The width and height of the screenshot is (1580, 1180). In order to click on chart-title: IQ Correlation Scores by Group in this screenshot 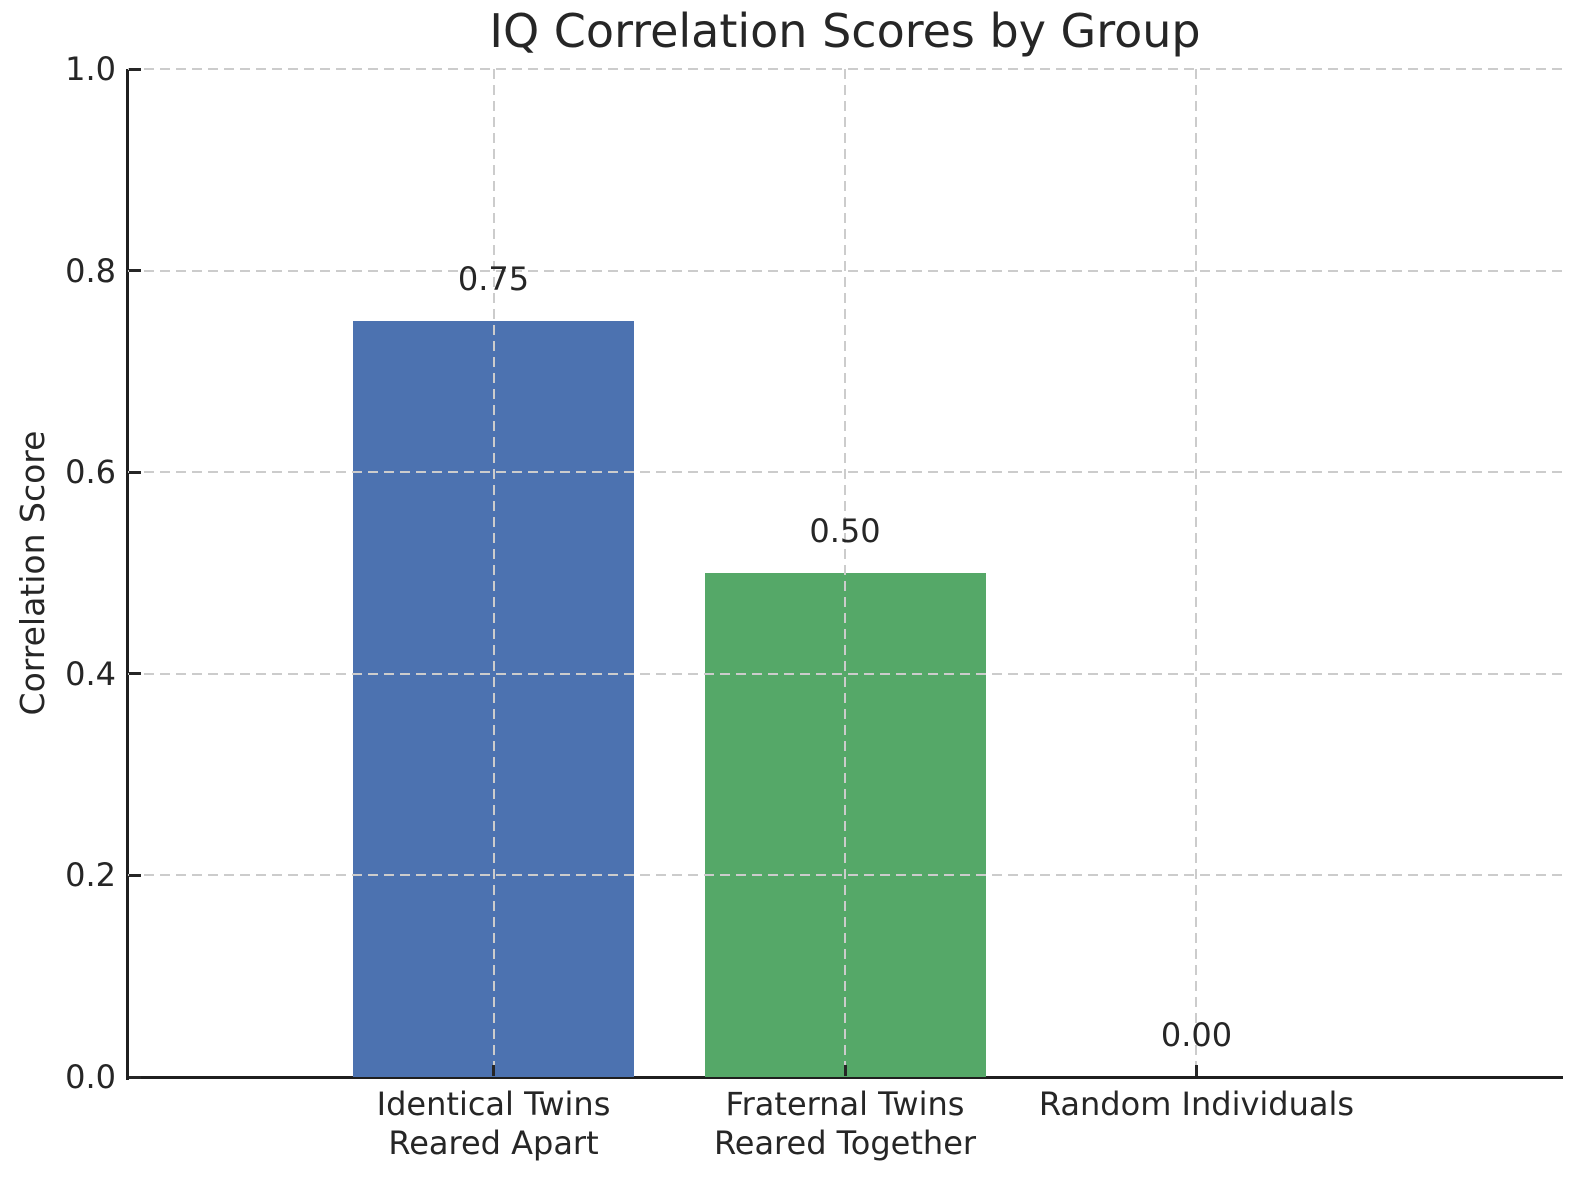, I will do `click(845, 31)`.